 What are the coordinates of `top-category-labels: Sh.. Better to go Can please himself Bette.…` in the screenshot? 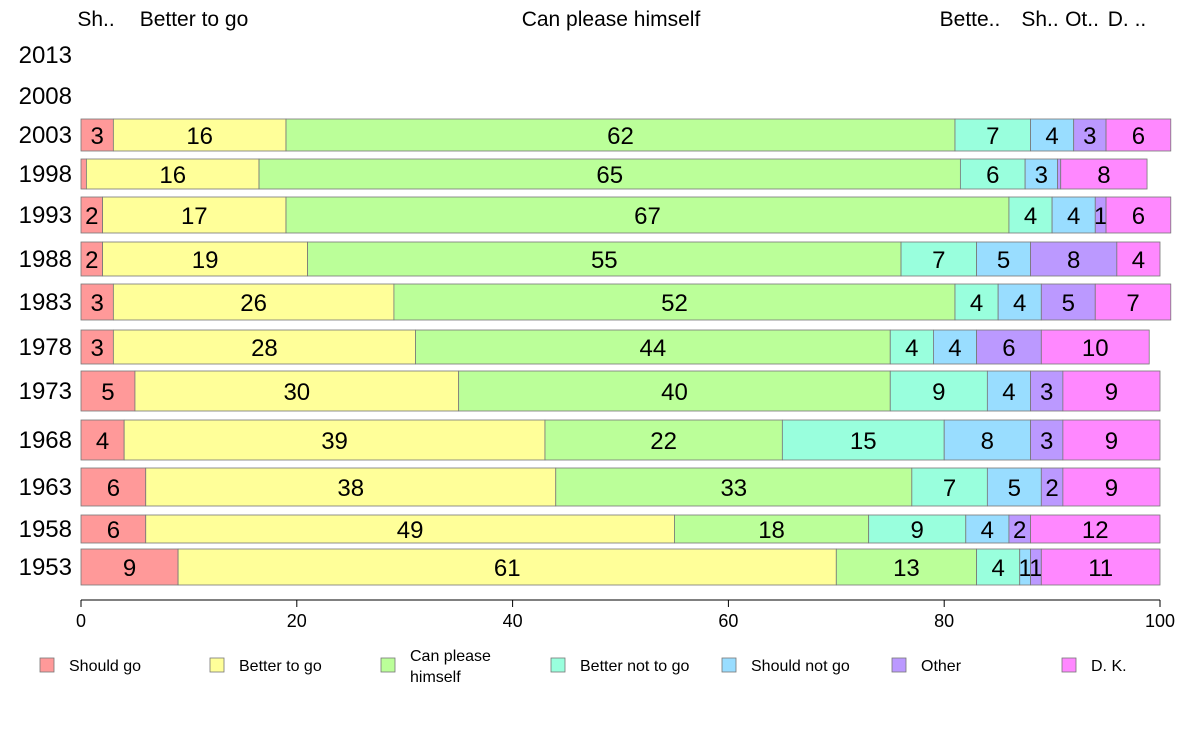 It's located at (611, 19).